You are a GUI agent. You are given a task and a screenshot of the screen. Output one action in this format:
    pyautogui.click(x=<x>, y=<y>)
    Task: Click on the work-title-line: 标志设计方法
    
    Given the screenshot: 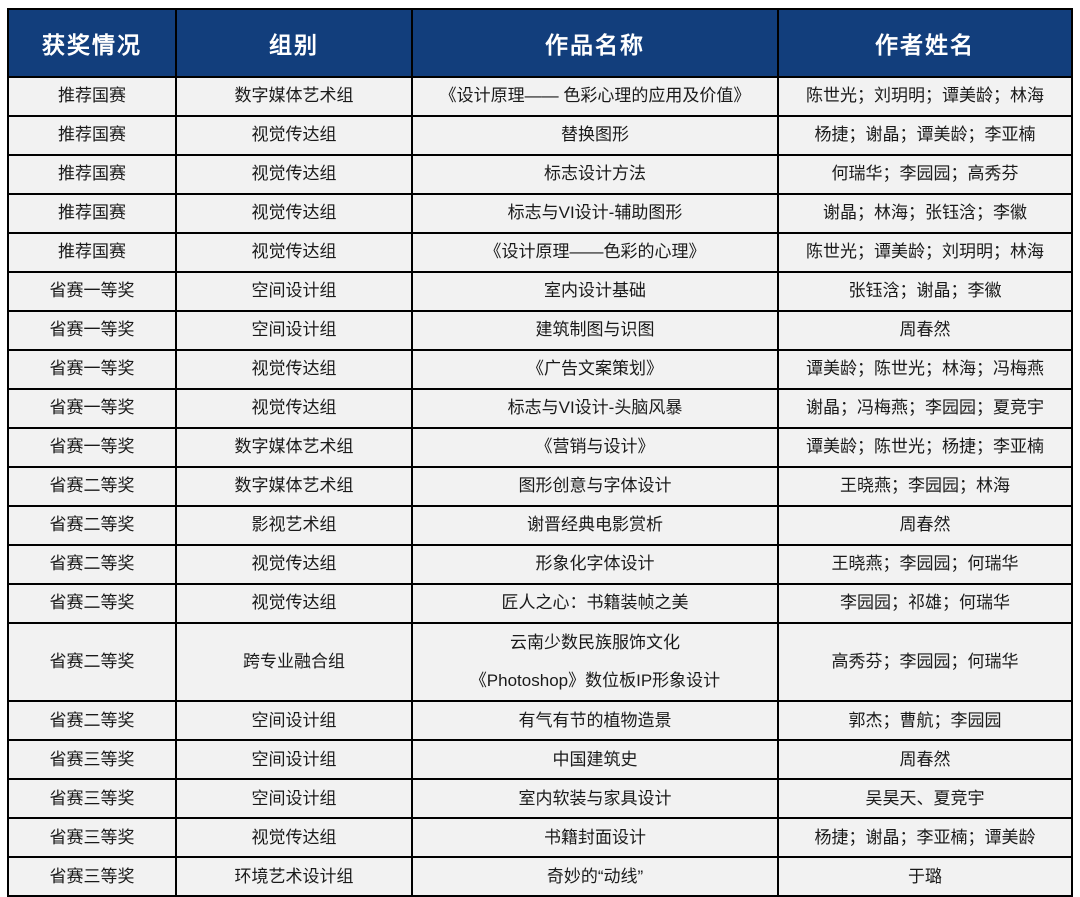 What is the action you would take?
    pyautogui.click(x=595, y=174)
    